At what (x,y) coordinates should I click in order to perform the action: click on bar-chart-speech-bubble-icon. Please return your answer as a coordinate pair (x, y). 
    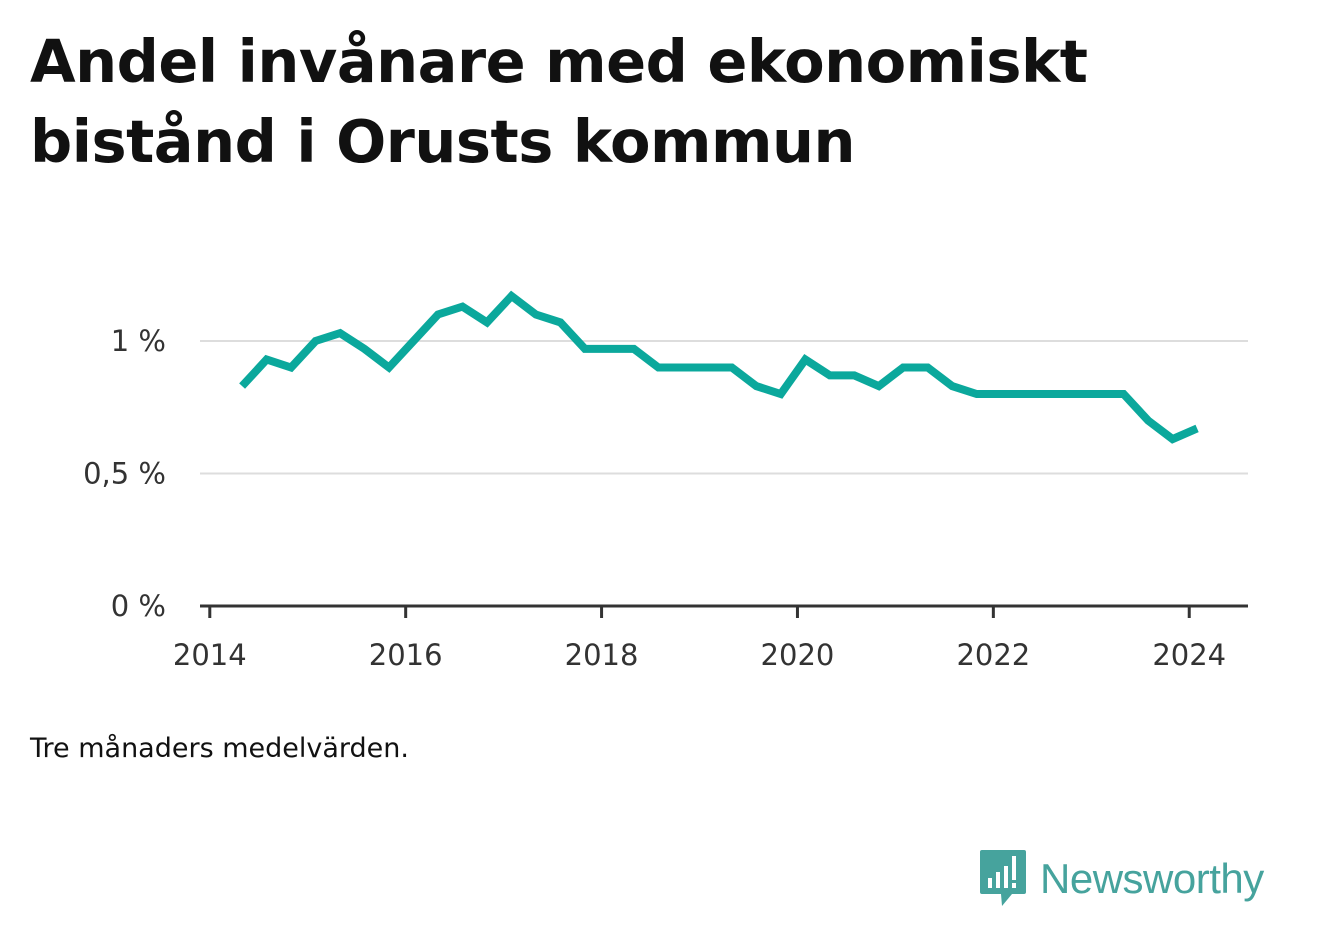
    Looking at the image, I should click on (1003, 878).